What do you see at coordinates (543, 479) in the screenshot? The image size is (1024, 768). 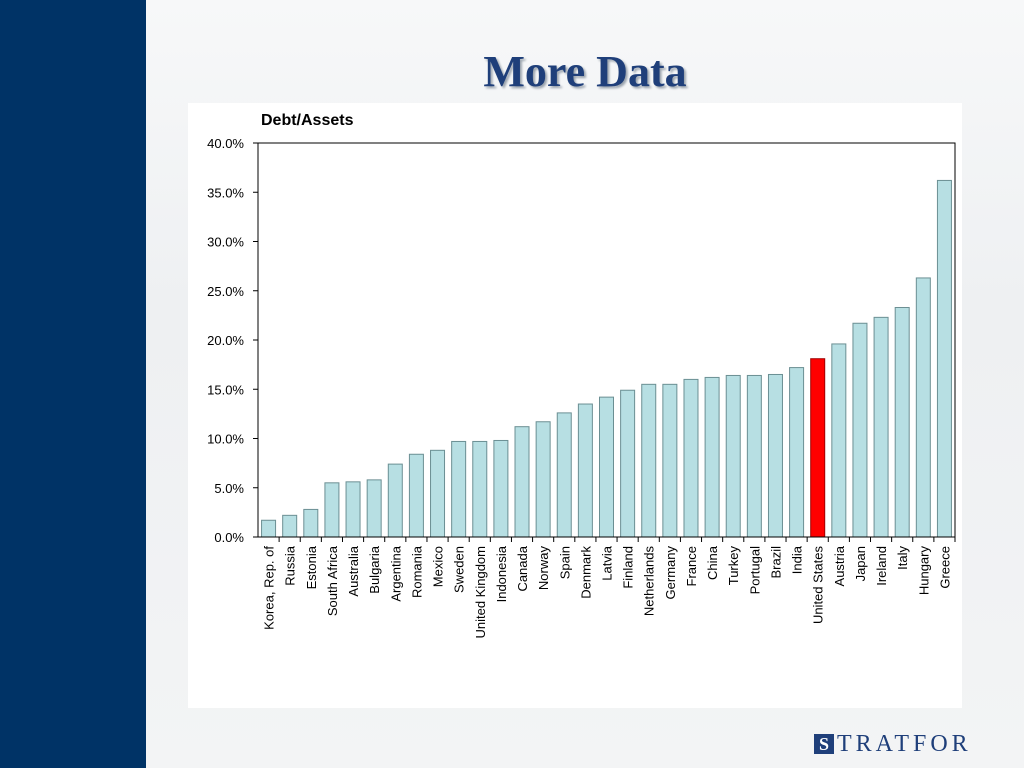 I see `bar-norway` at bounding box center [543, 479].